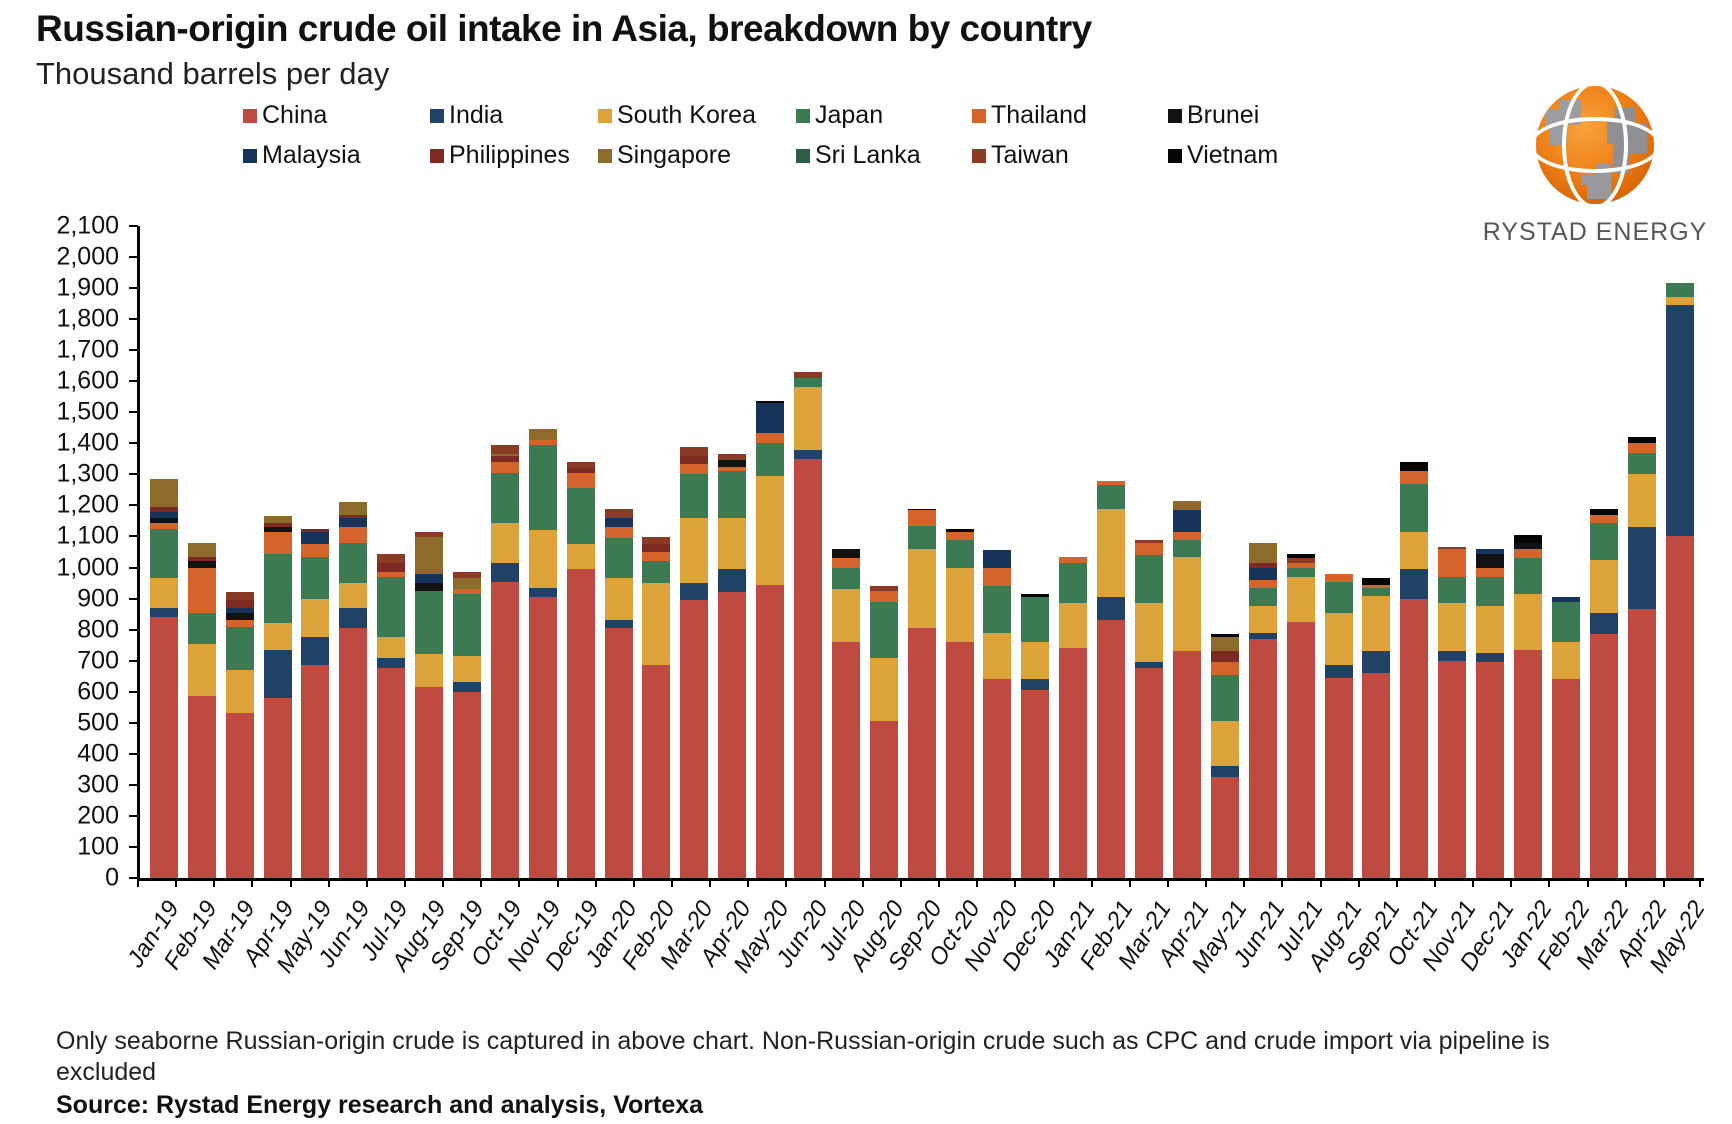  I want to click on y-tick-label: 1,800, so click(87, 318).